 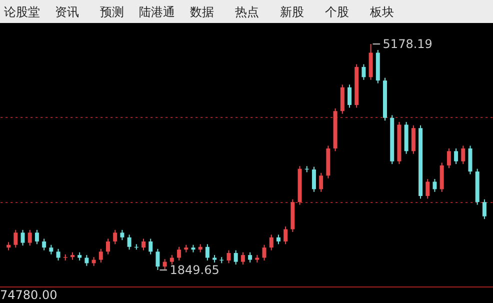 I want to click on text: 资讯, so click(x=67, y=12).